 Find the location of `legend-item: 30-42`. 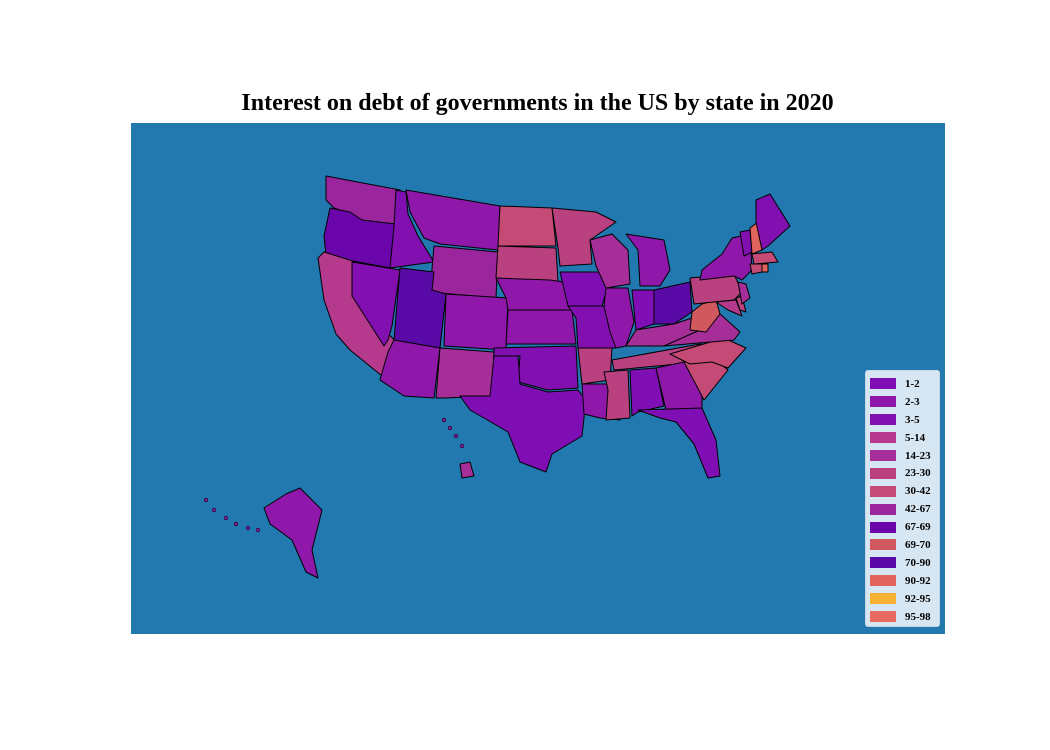

legend-item: 30-42 is located at coordinates (902, 491).